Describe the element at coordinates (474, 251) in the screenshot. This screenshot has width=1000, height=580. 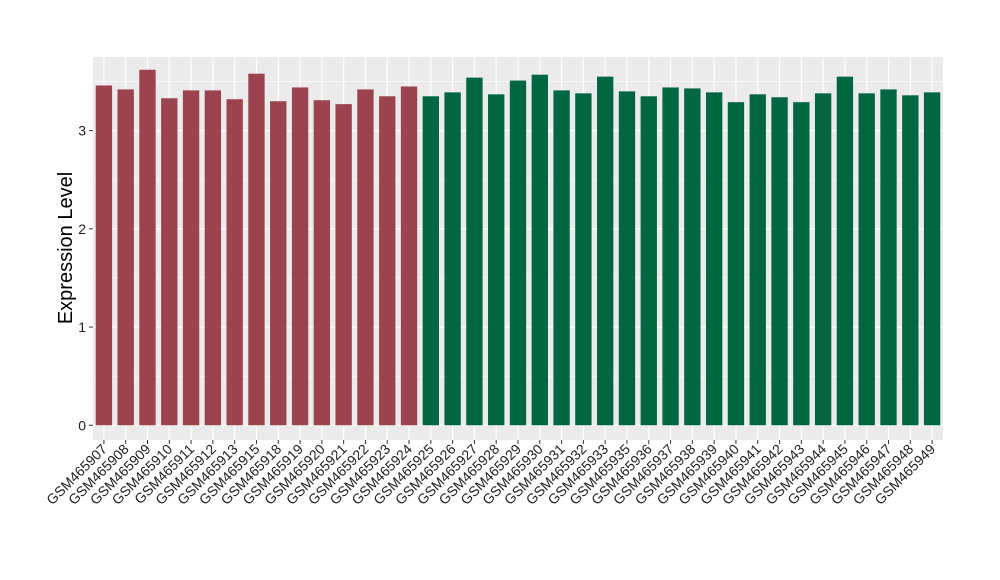
I see `bar-GSM465927` at that location.